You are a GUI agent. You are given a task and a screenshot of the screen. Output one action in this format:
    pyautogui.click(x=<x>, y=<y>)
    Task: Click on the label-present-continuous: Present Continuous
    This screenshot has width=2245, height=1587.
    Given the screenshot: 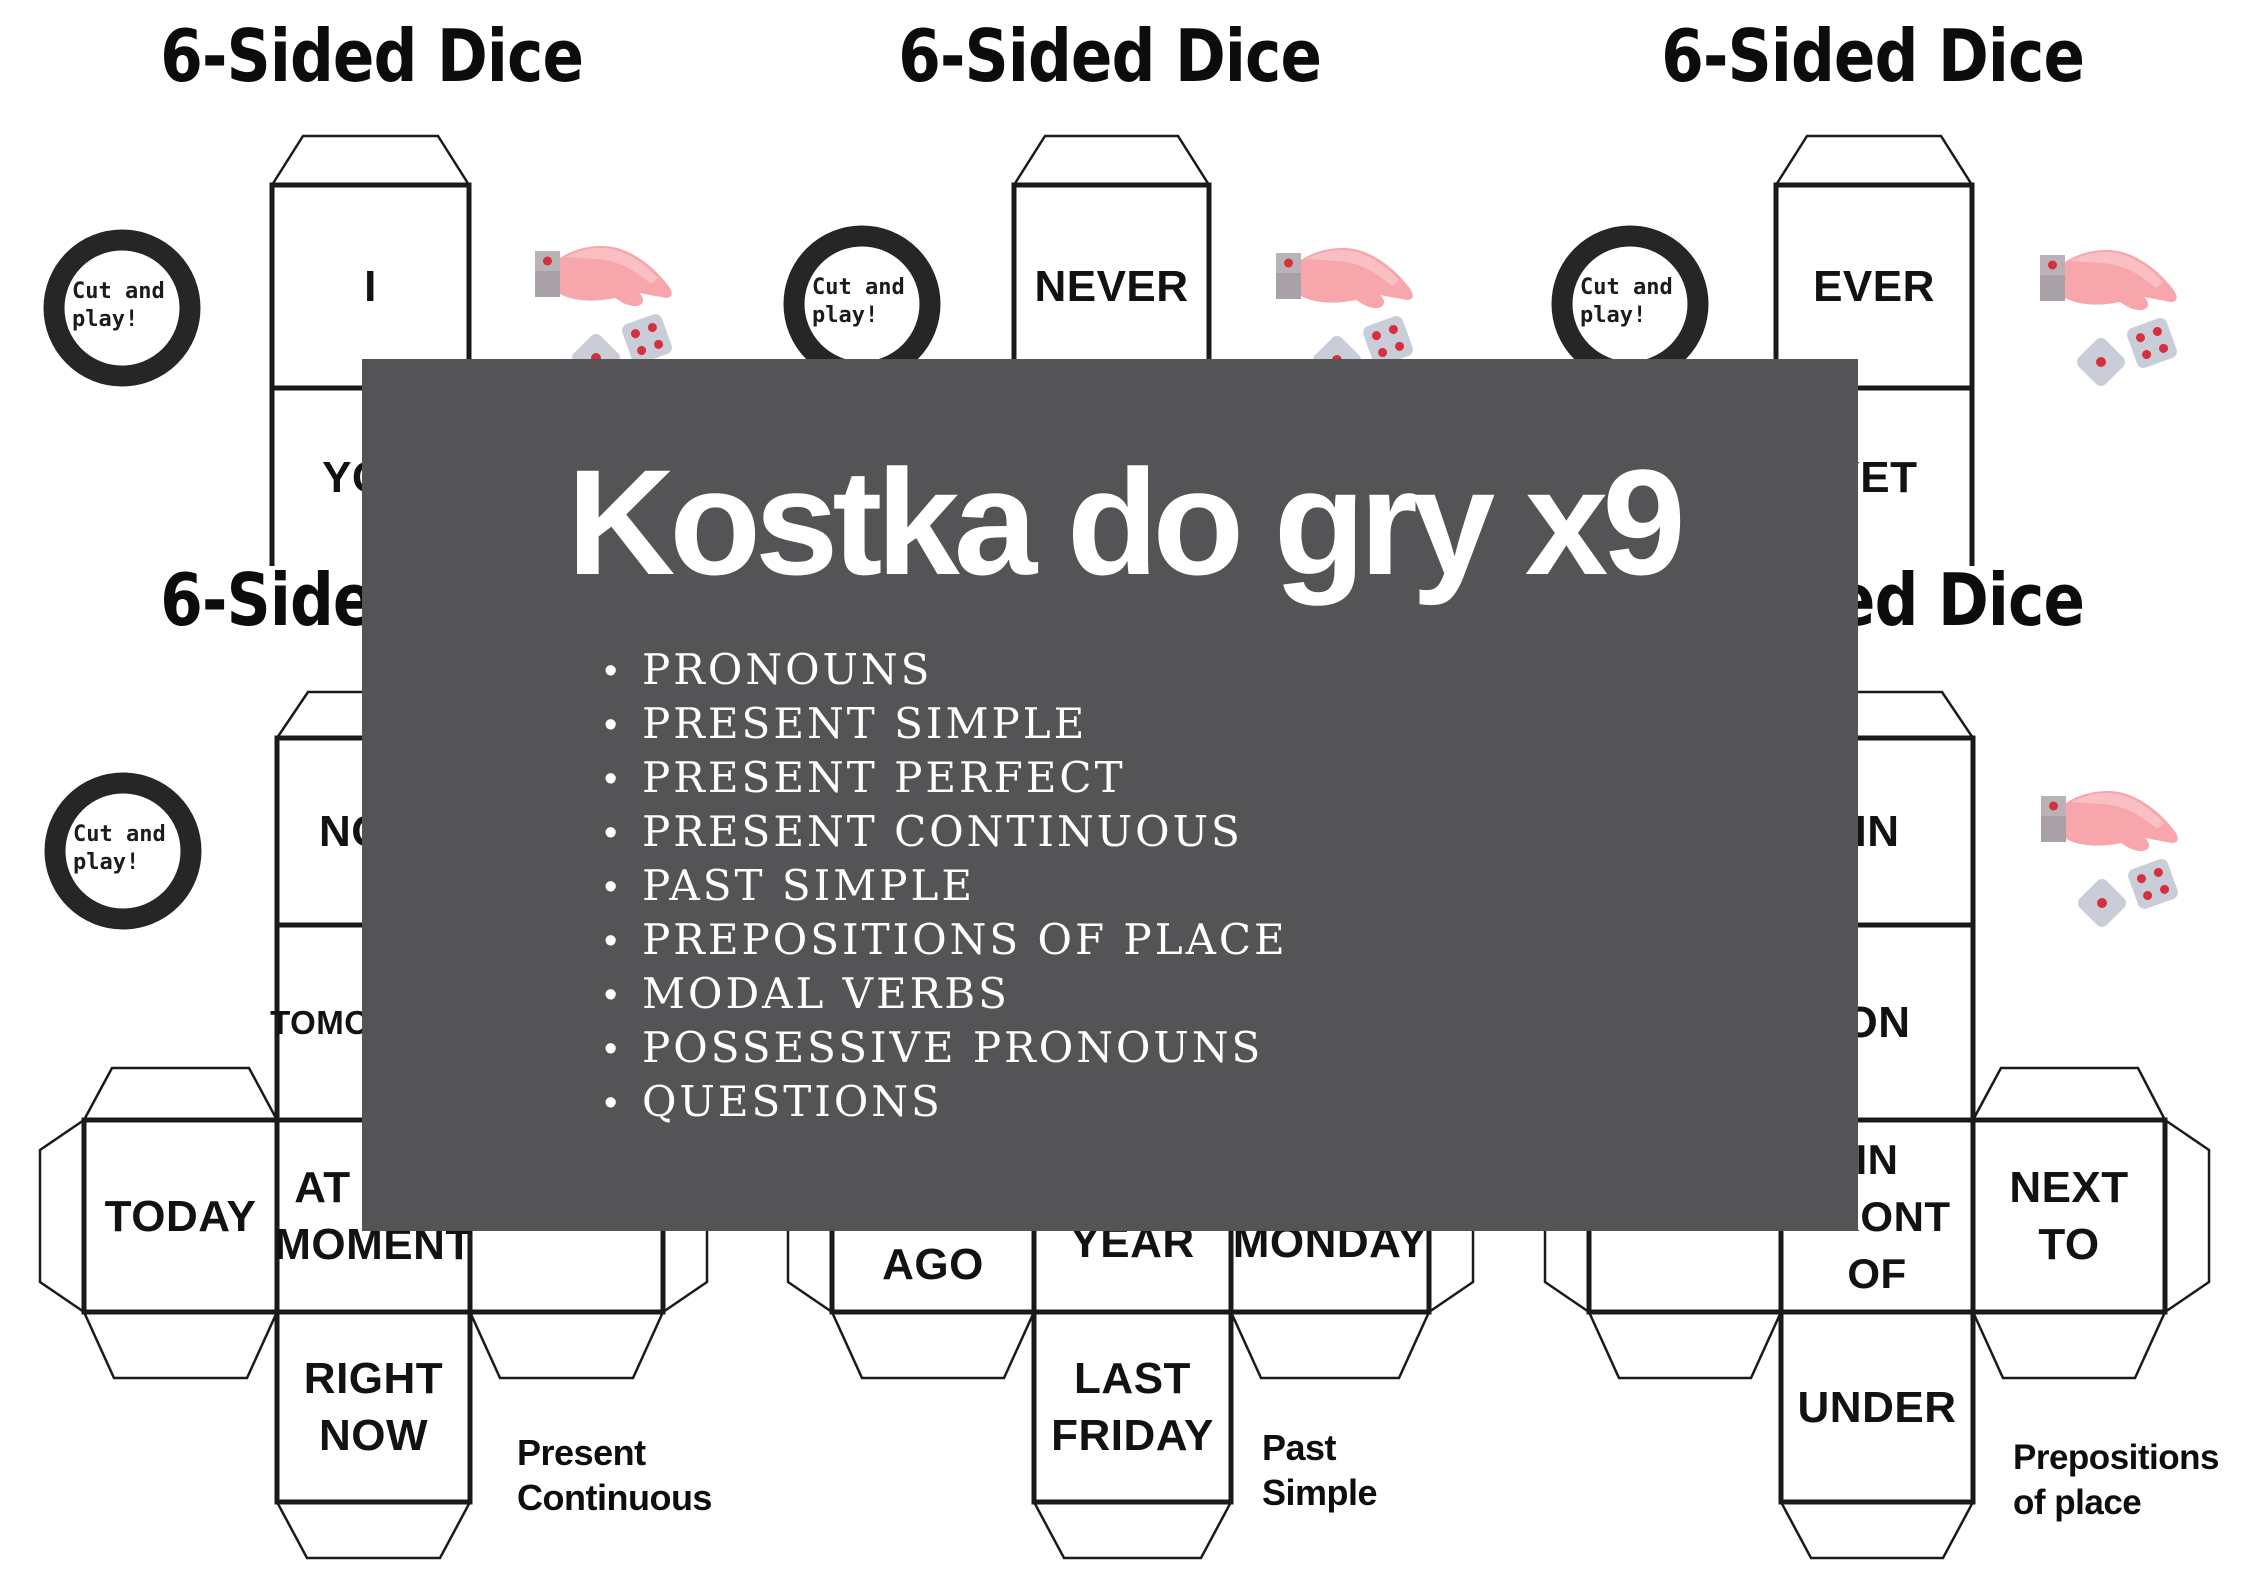 What is the action you would take?
    pyautogui.click(x=614, y=1475)
    